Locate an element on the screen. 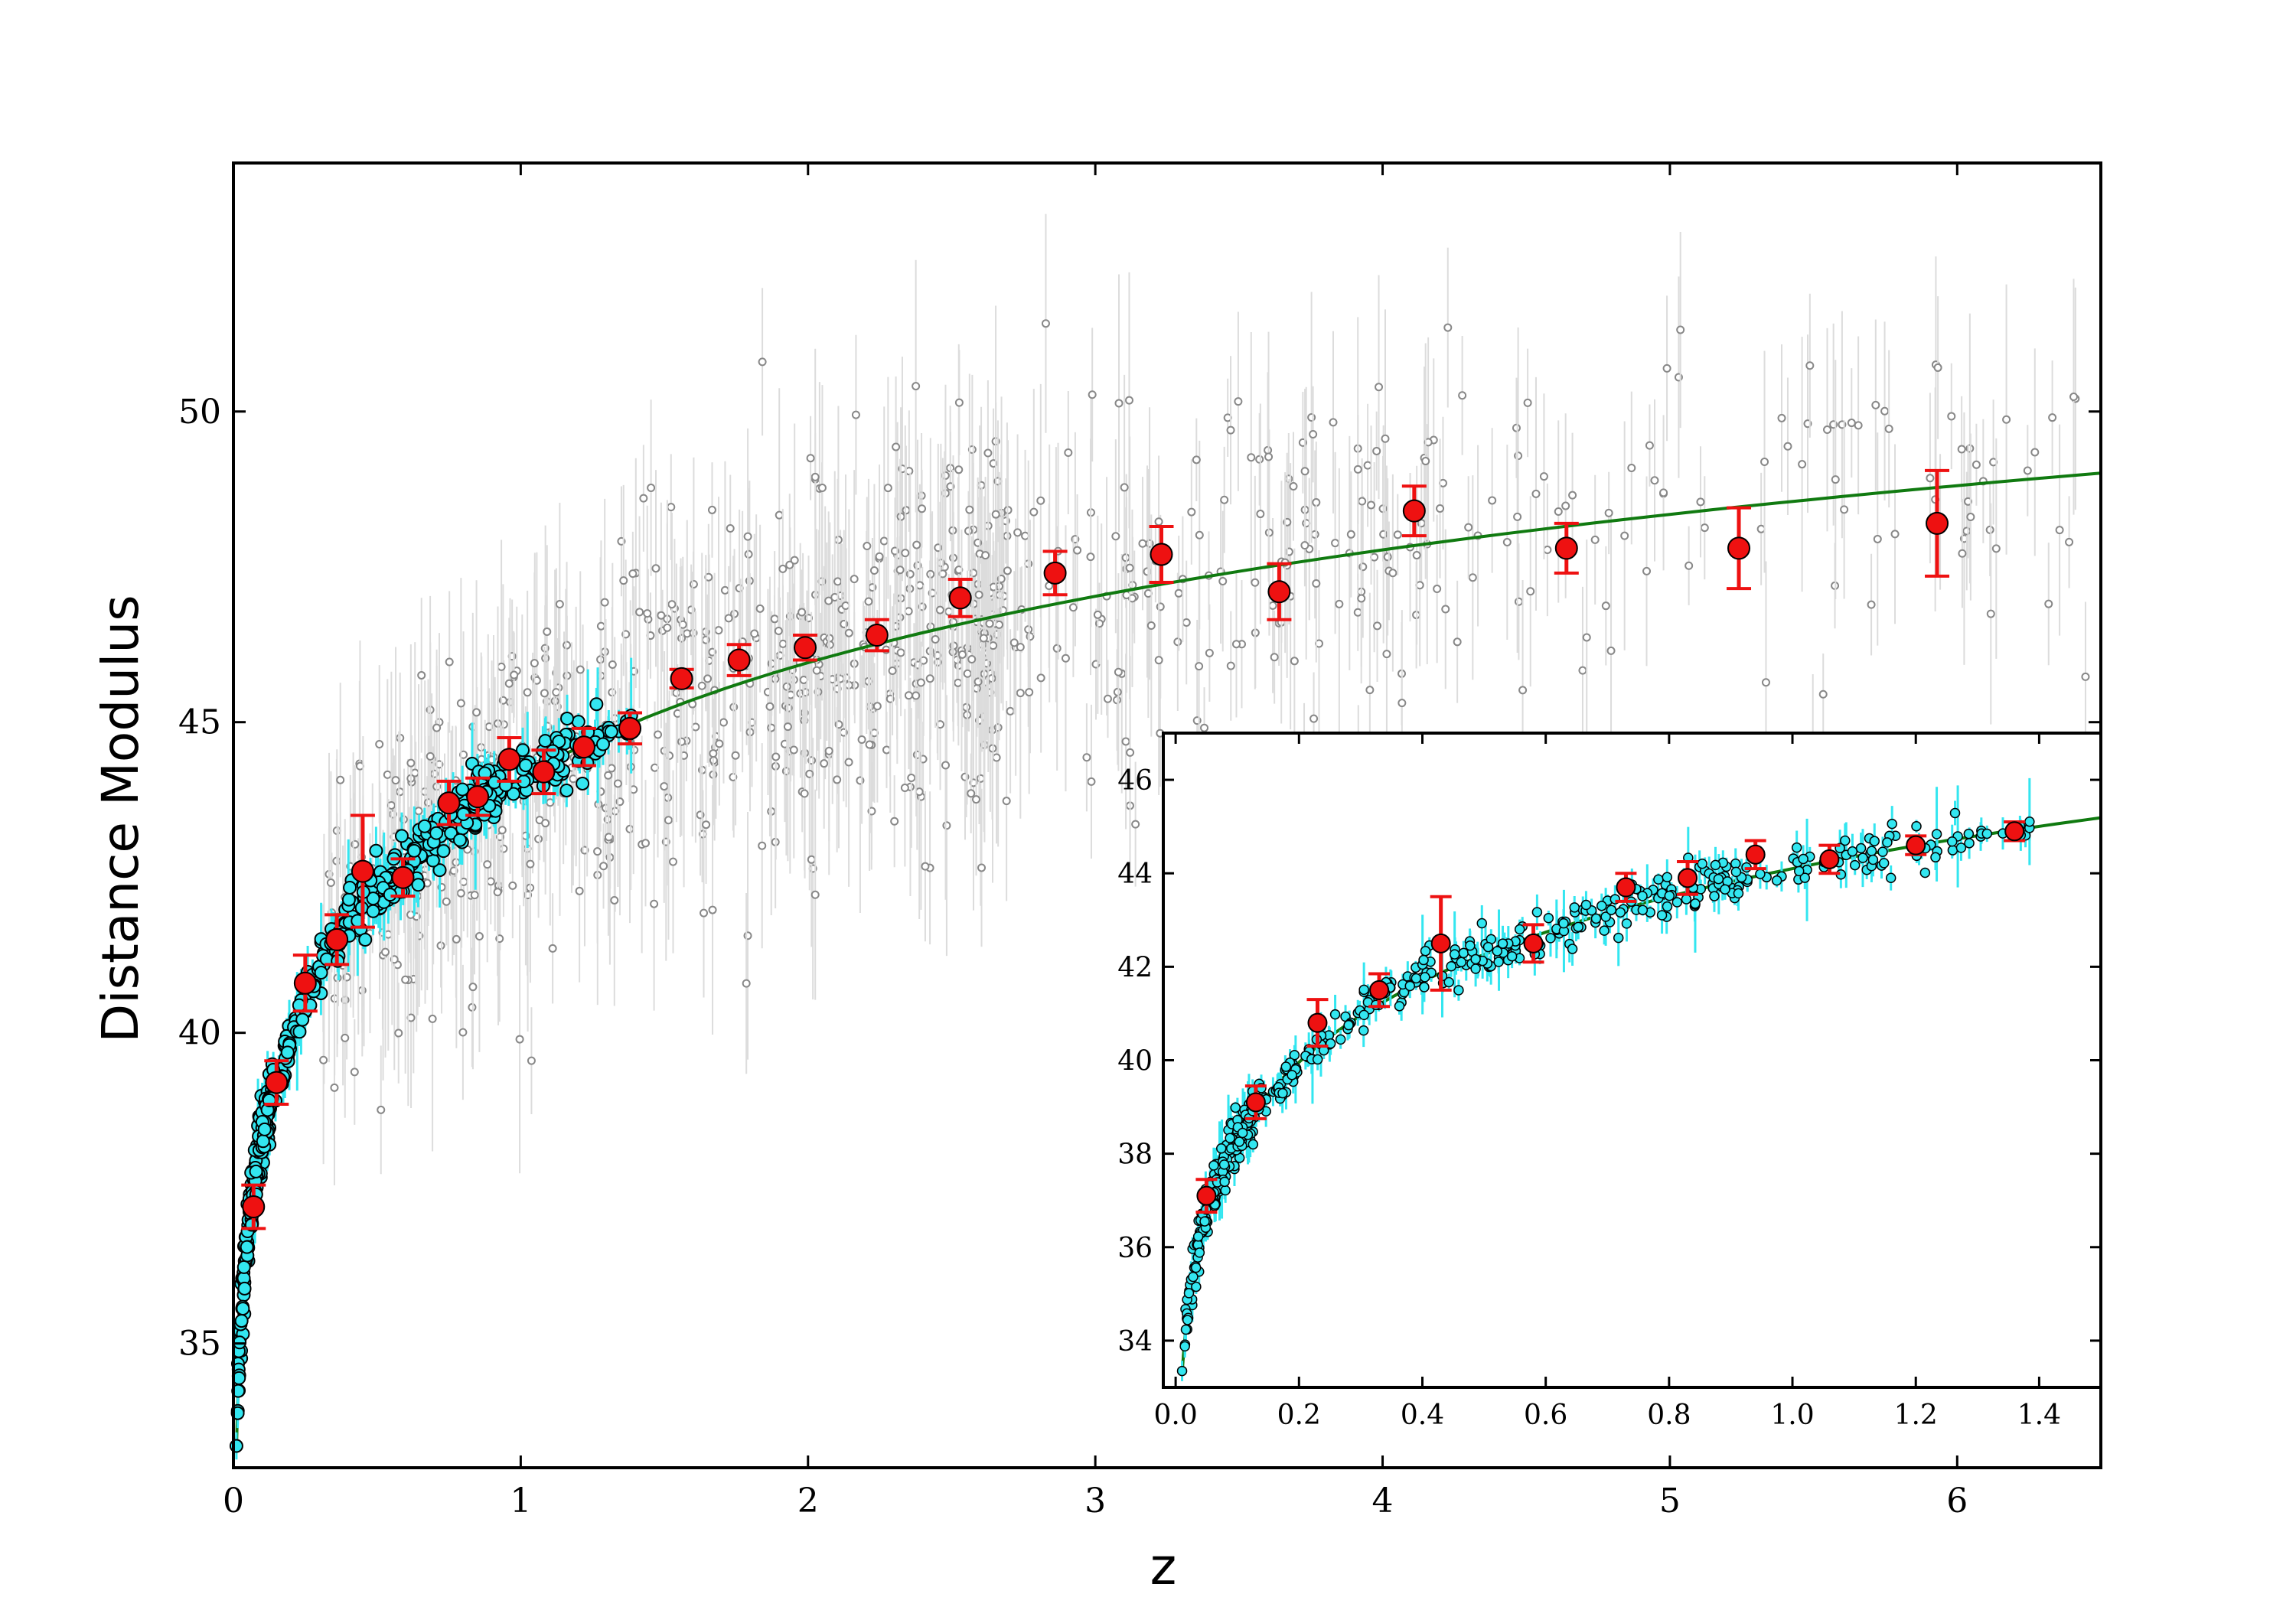 The image size is (2296, 1607). inset-y-tick-label: 38 is located at coordinates (1135, 1155).